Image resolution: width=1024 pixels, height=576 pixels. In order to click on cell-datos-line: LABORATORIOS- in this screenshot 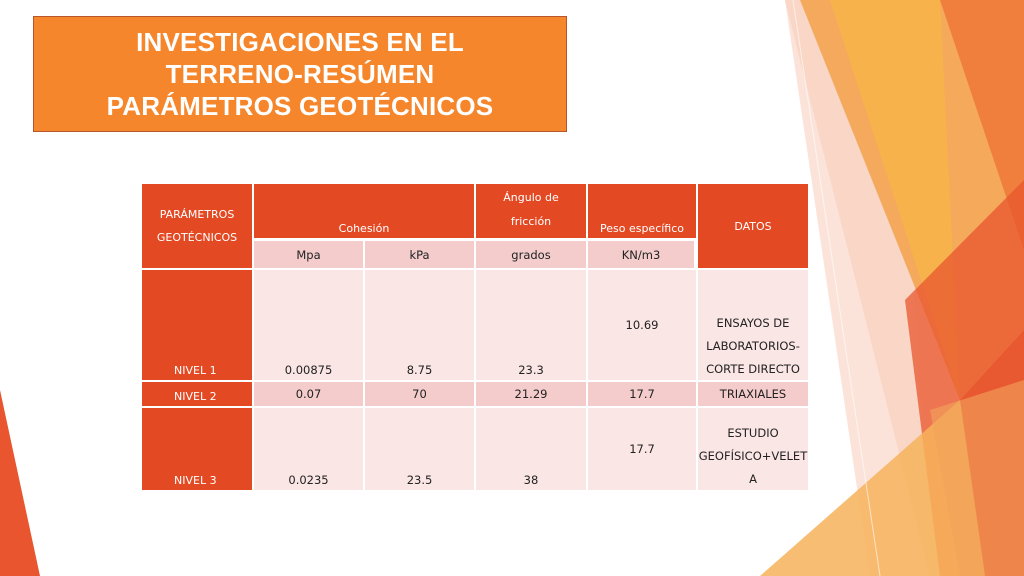, I will do `click(753, 345)`.